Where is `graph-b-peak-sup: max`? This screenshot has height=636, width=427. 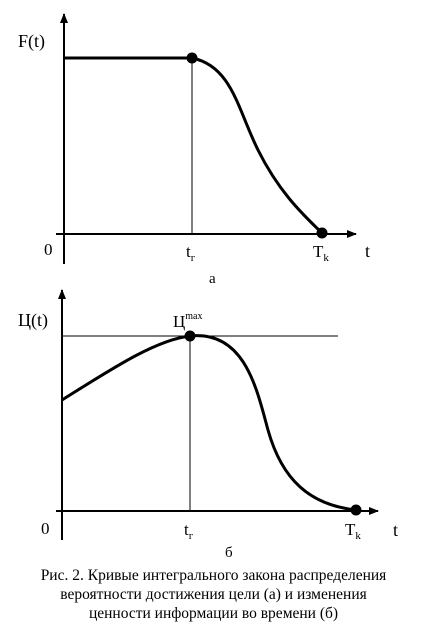 graph-b-peak-sup: max is located at coordinates (193, 316).